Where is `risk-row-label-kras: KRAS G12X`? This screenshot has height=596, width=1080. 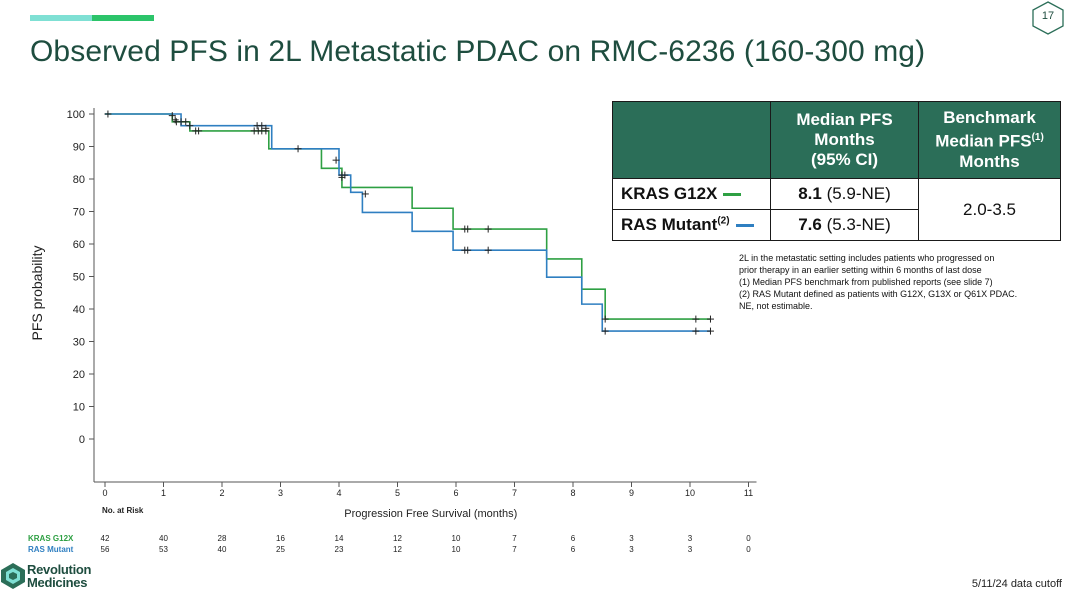 risk-row-label-kras: KRAS G12X is located at coordinates (51, 538).